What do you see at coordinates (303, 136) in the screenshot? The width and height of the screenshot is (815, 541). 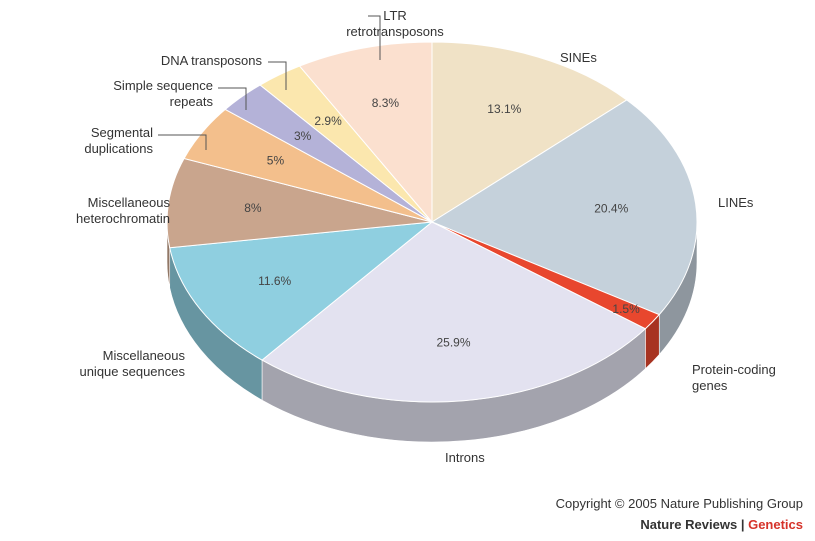 I see `value-label: 3%` at bounding box center [303, 136].